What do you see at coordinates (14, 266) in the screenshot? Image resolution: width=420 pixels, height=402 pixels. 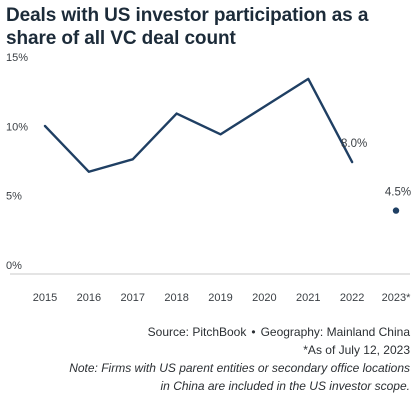 I see `y-tick-label: 0%` at bounding box center [14, 266].